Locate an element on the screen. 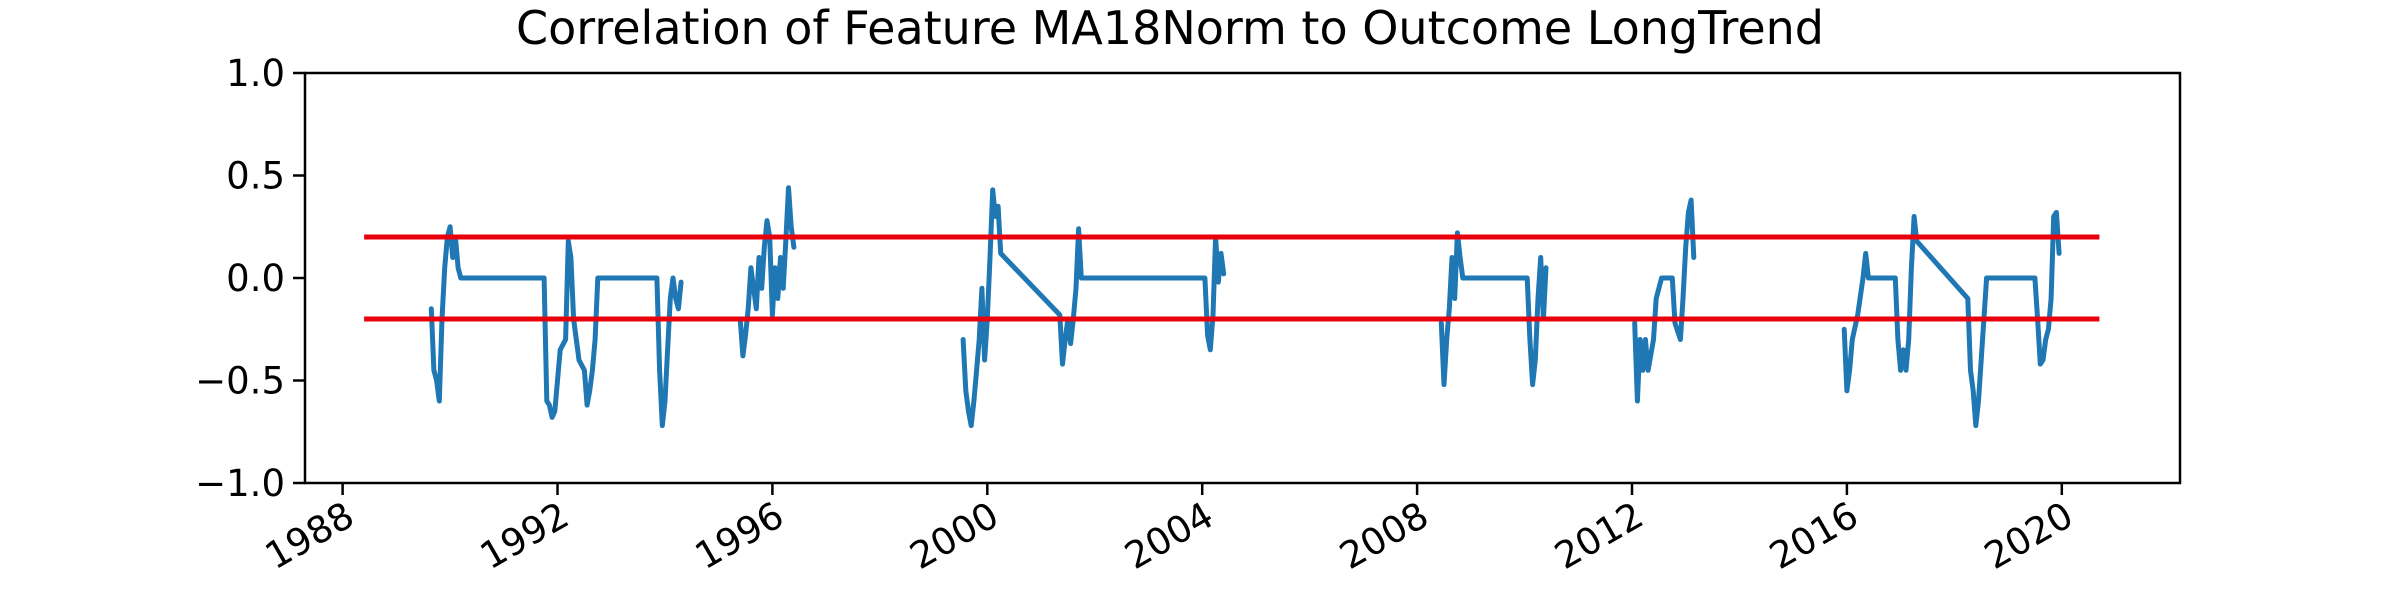 The height and width of the screenshot is (600, 2400). y-tick-label: 0.0 is located at coordinates (255, 278).